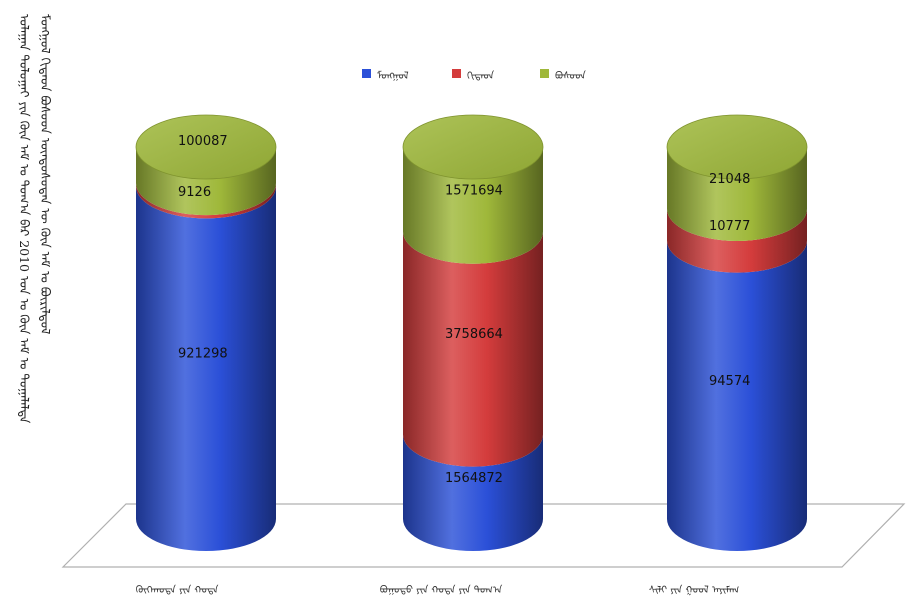 This screenshot has width=919, height=613. I want to click on legend-item-1: ᠬᠢᠲᠠᠳ, so click(473, 73).